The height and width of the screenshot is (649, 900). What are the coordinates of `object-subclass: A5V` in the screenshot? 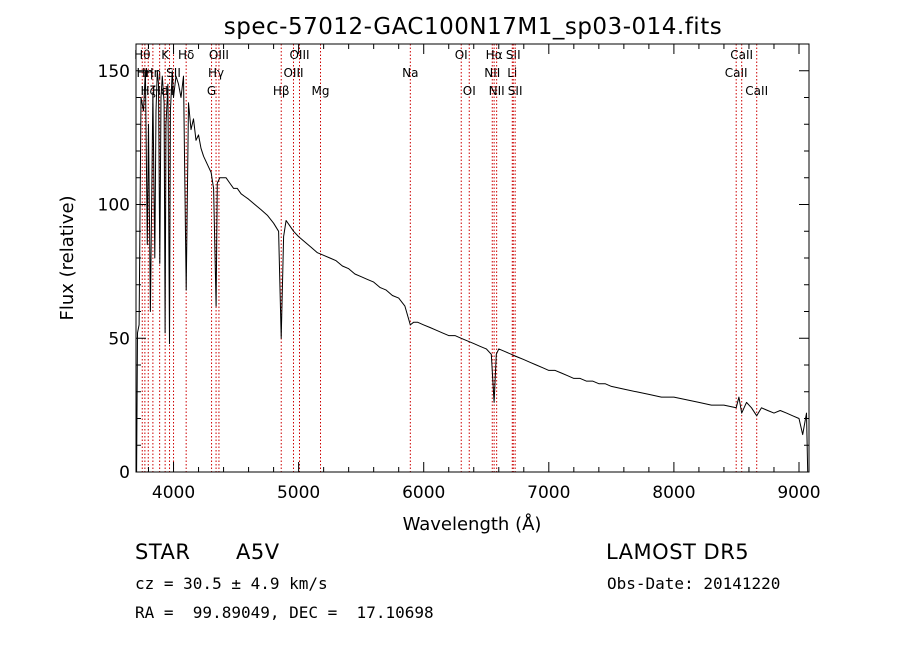 It's located at (258, 552).